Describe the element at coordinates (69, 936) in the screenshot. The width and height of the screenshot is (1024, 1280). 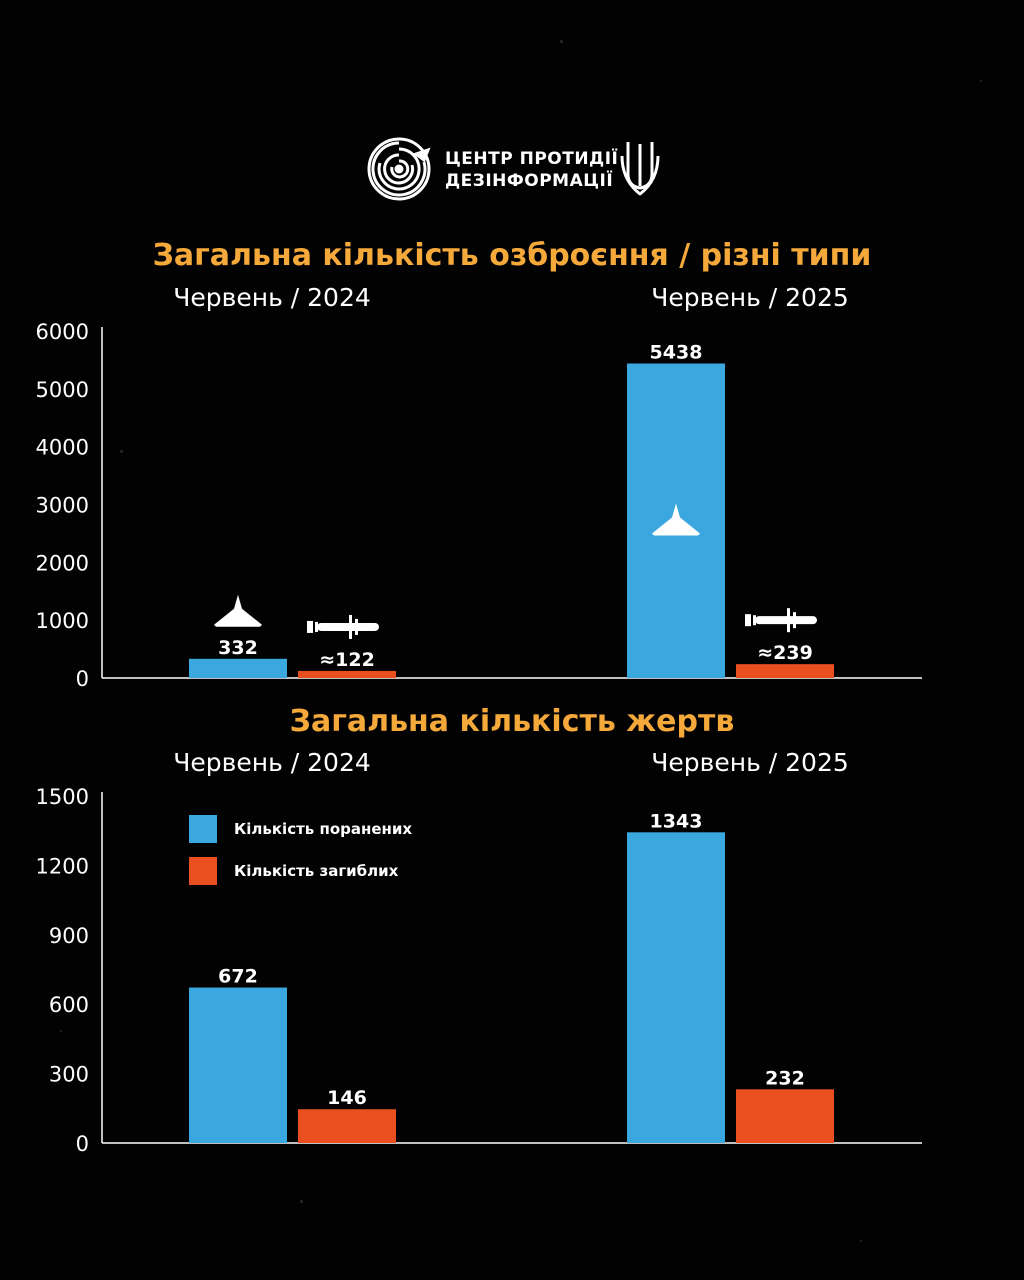
I see `y-tick-label: 900` at that location.